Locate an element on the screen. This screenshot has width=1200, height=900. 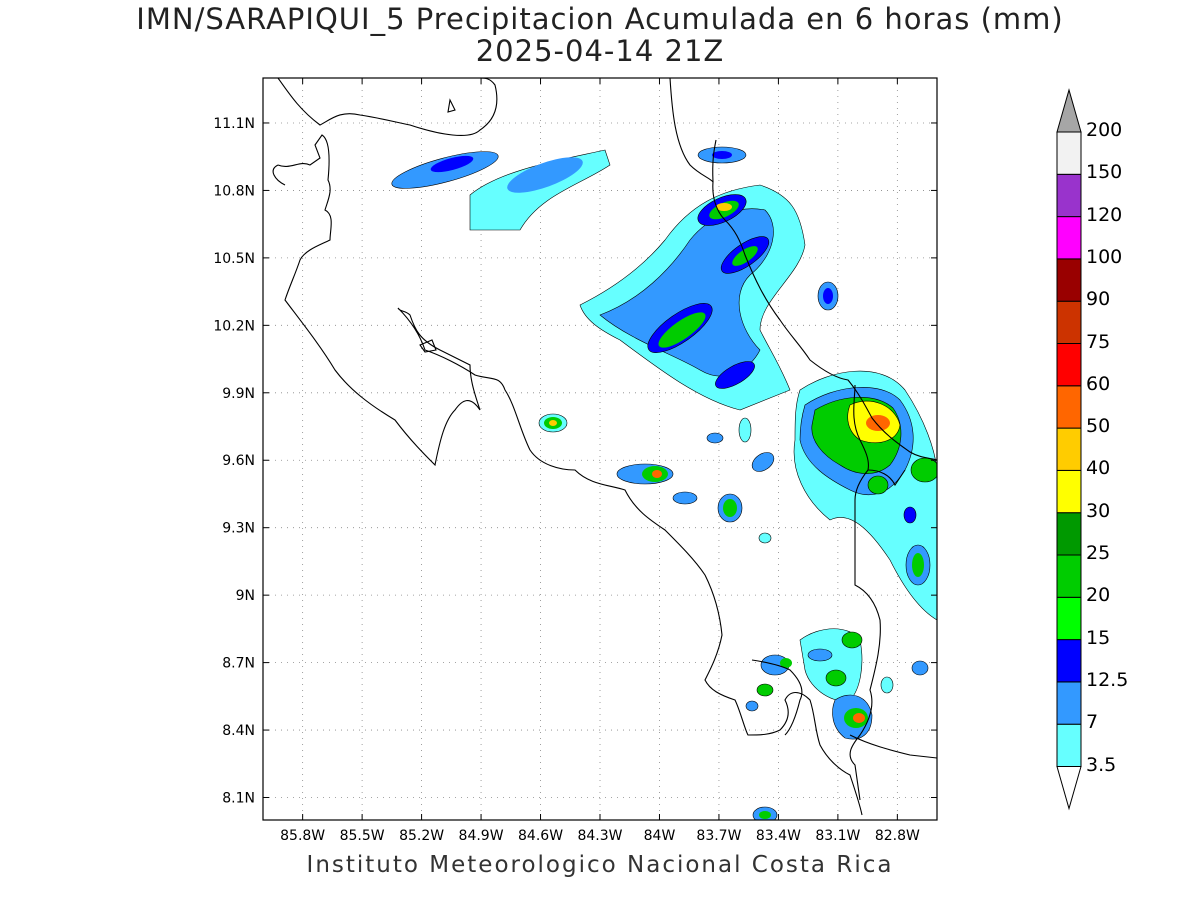
lon-tick-label: 84.3W is located at coordinates (599, 836).